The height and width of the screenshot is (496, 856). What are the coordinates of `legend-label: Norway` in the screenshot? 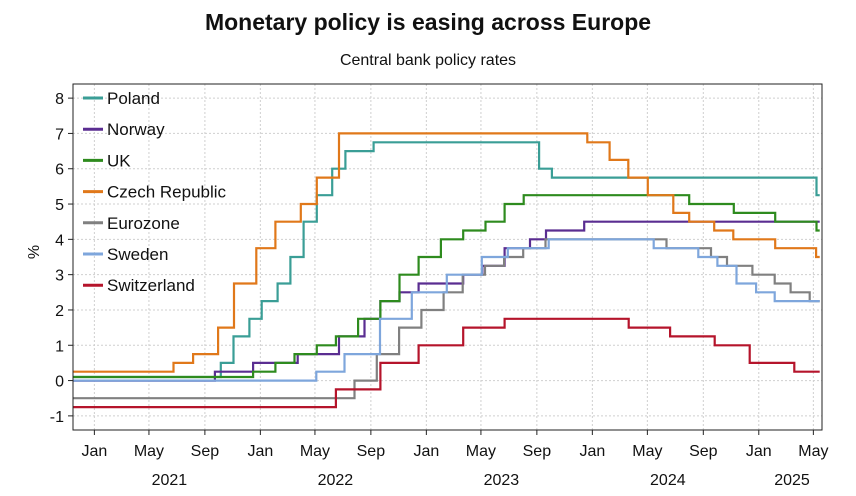 It's located at (136, 129).